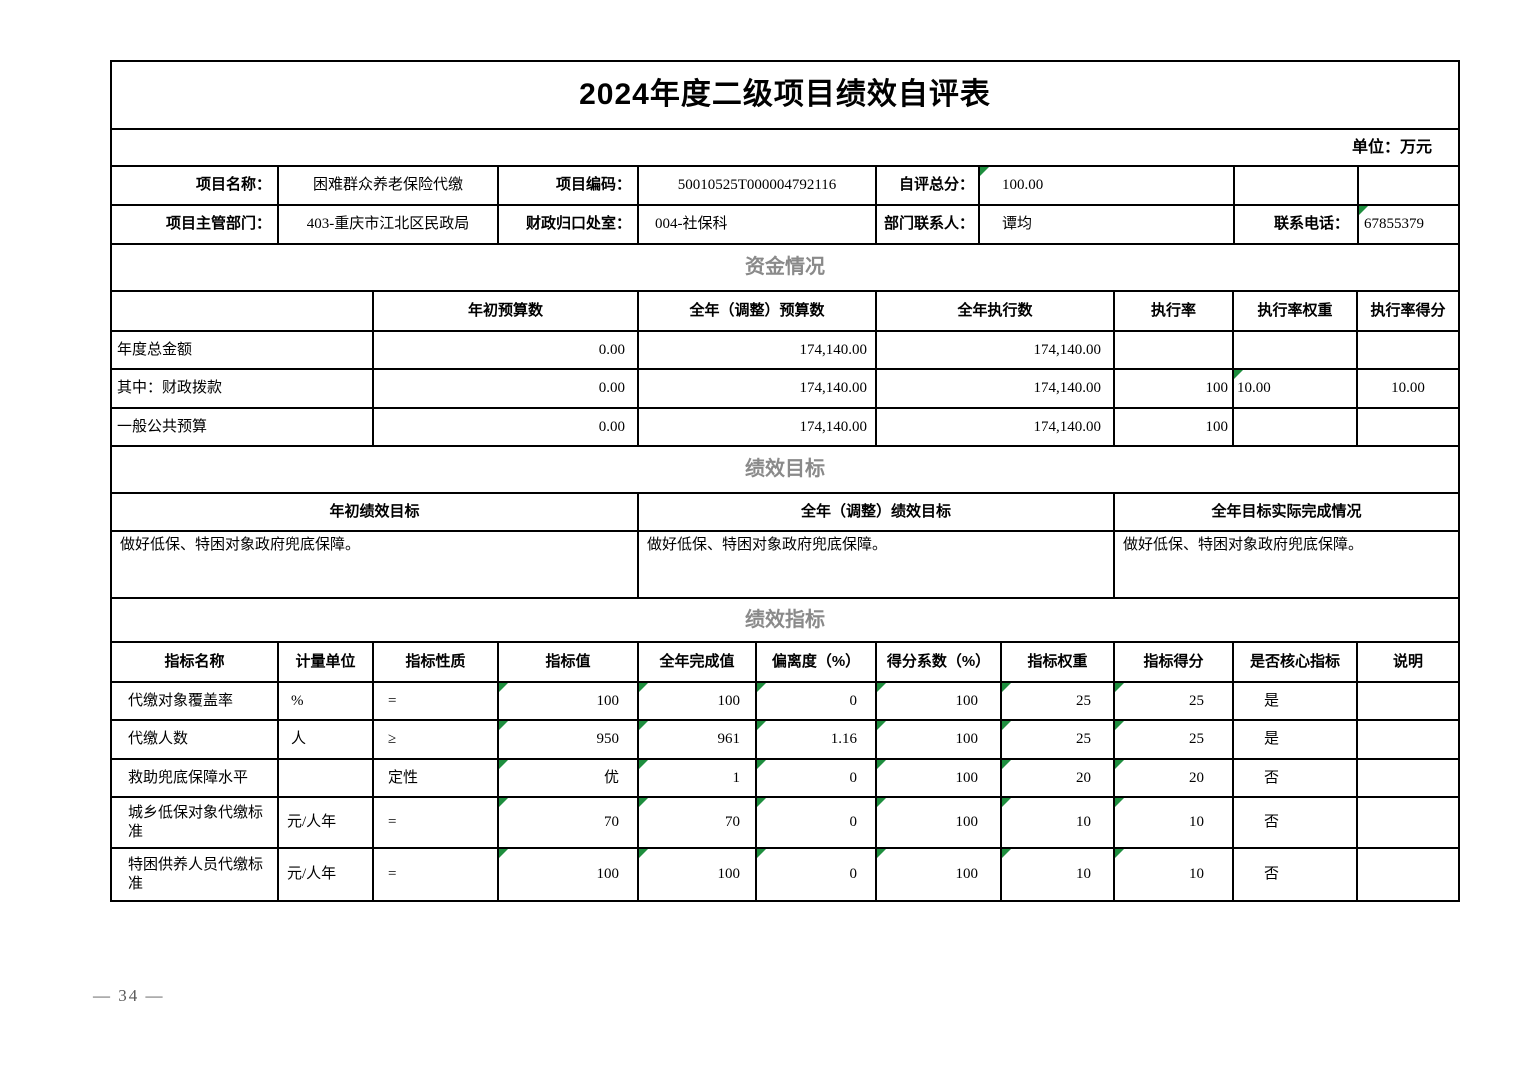 The image size is (1515, 1069). What do you see at coordinates (1243, 545) in the screenshot?
I see `goal-actual-text: 做好低保、特困对象政府兜底保障。` at bounding box center [1243, 545].